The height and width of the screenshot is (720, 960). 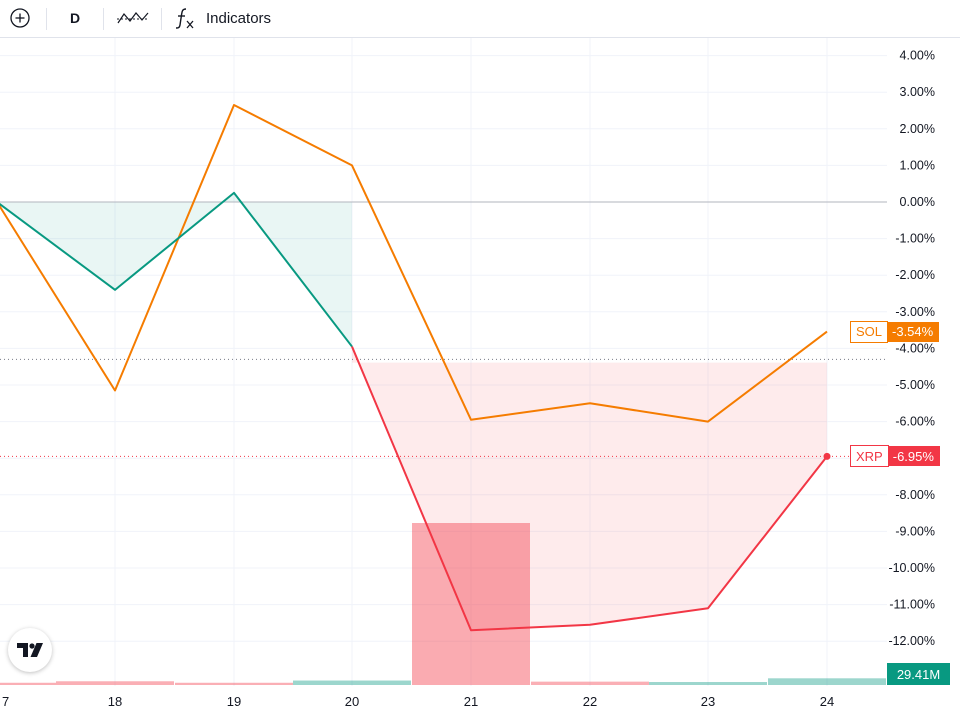 I want to click on x-tick-label: 24, so click(x=827, y=701).